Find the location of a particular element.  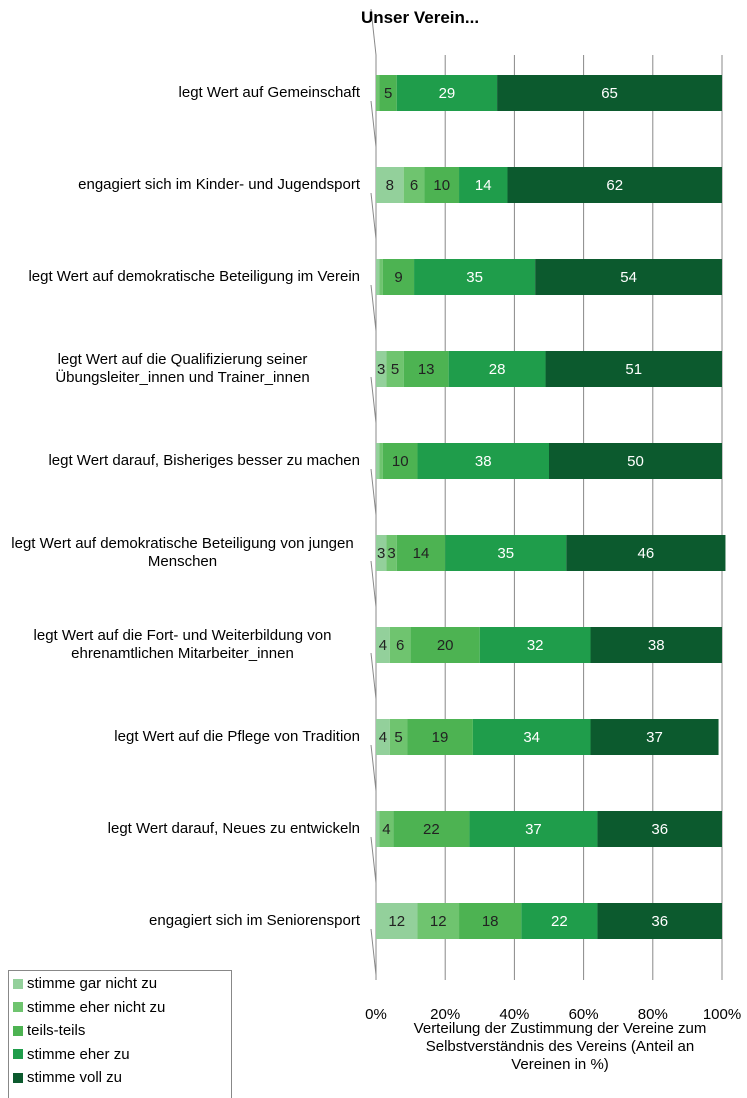

data-label: 51 is located at coordinates (633, 369).